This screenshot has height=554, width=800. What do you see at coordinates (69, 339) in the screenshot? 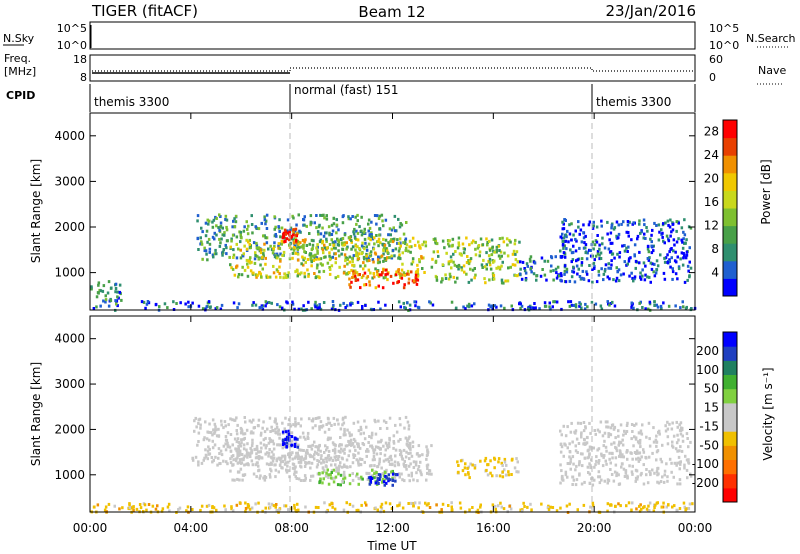
I see `velocity-ytick-label: 4000` at bounding box center [69, 339].